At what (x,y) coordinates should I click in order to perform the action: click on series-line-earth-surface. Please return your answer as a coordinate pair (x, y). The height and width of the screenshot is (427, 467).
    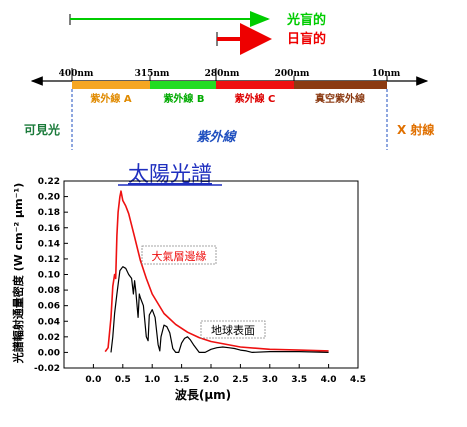
    Looking at the image, I should click on (219, 309).